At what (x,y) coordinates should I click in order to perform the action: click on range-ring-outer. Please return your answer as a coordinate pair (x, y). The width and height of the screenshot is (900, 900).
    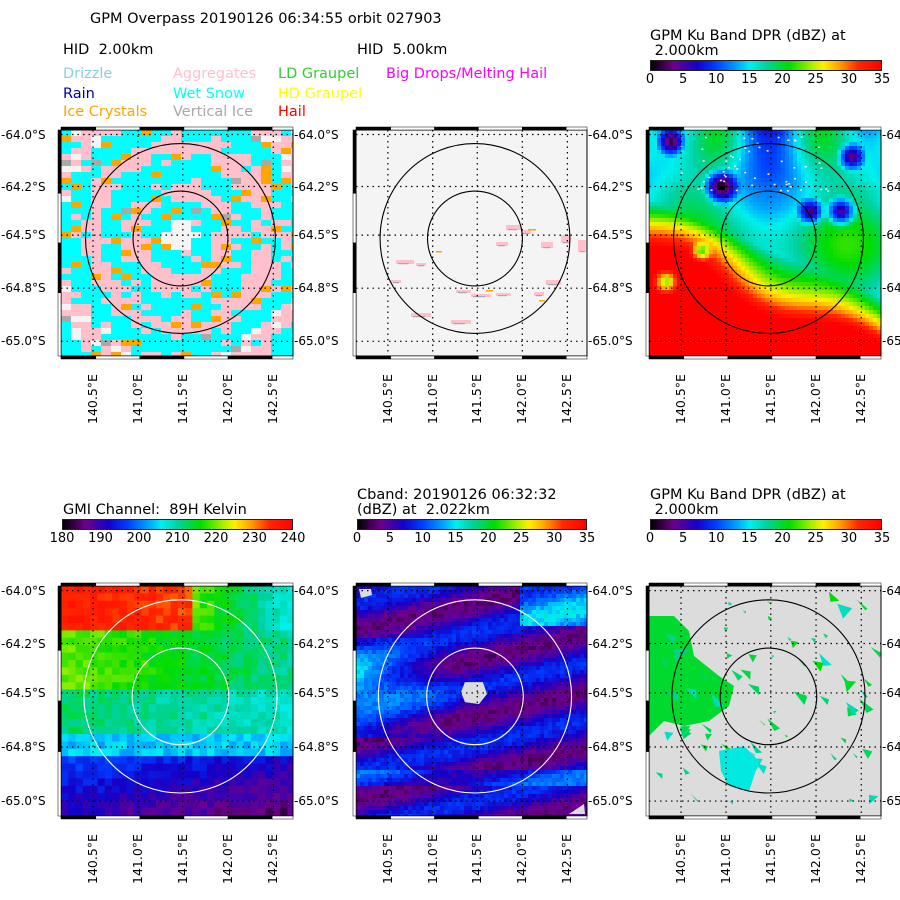
    Looking at the image, I should click on (180, 238).